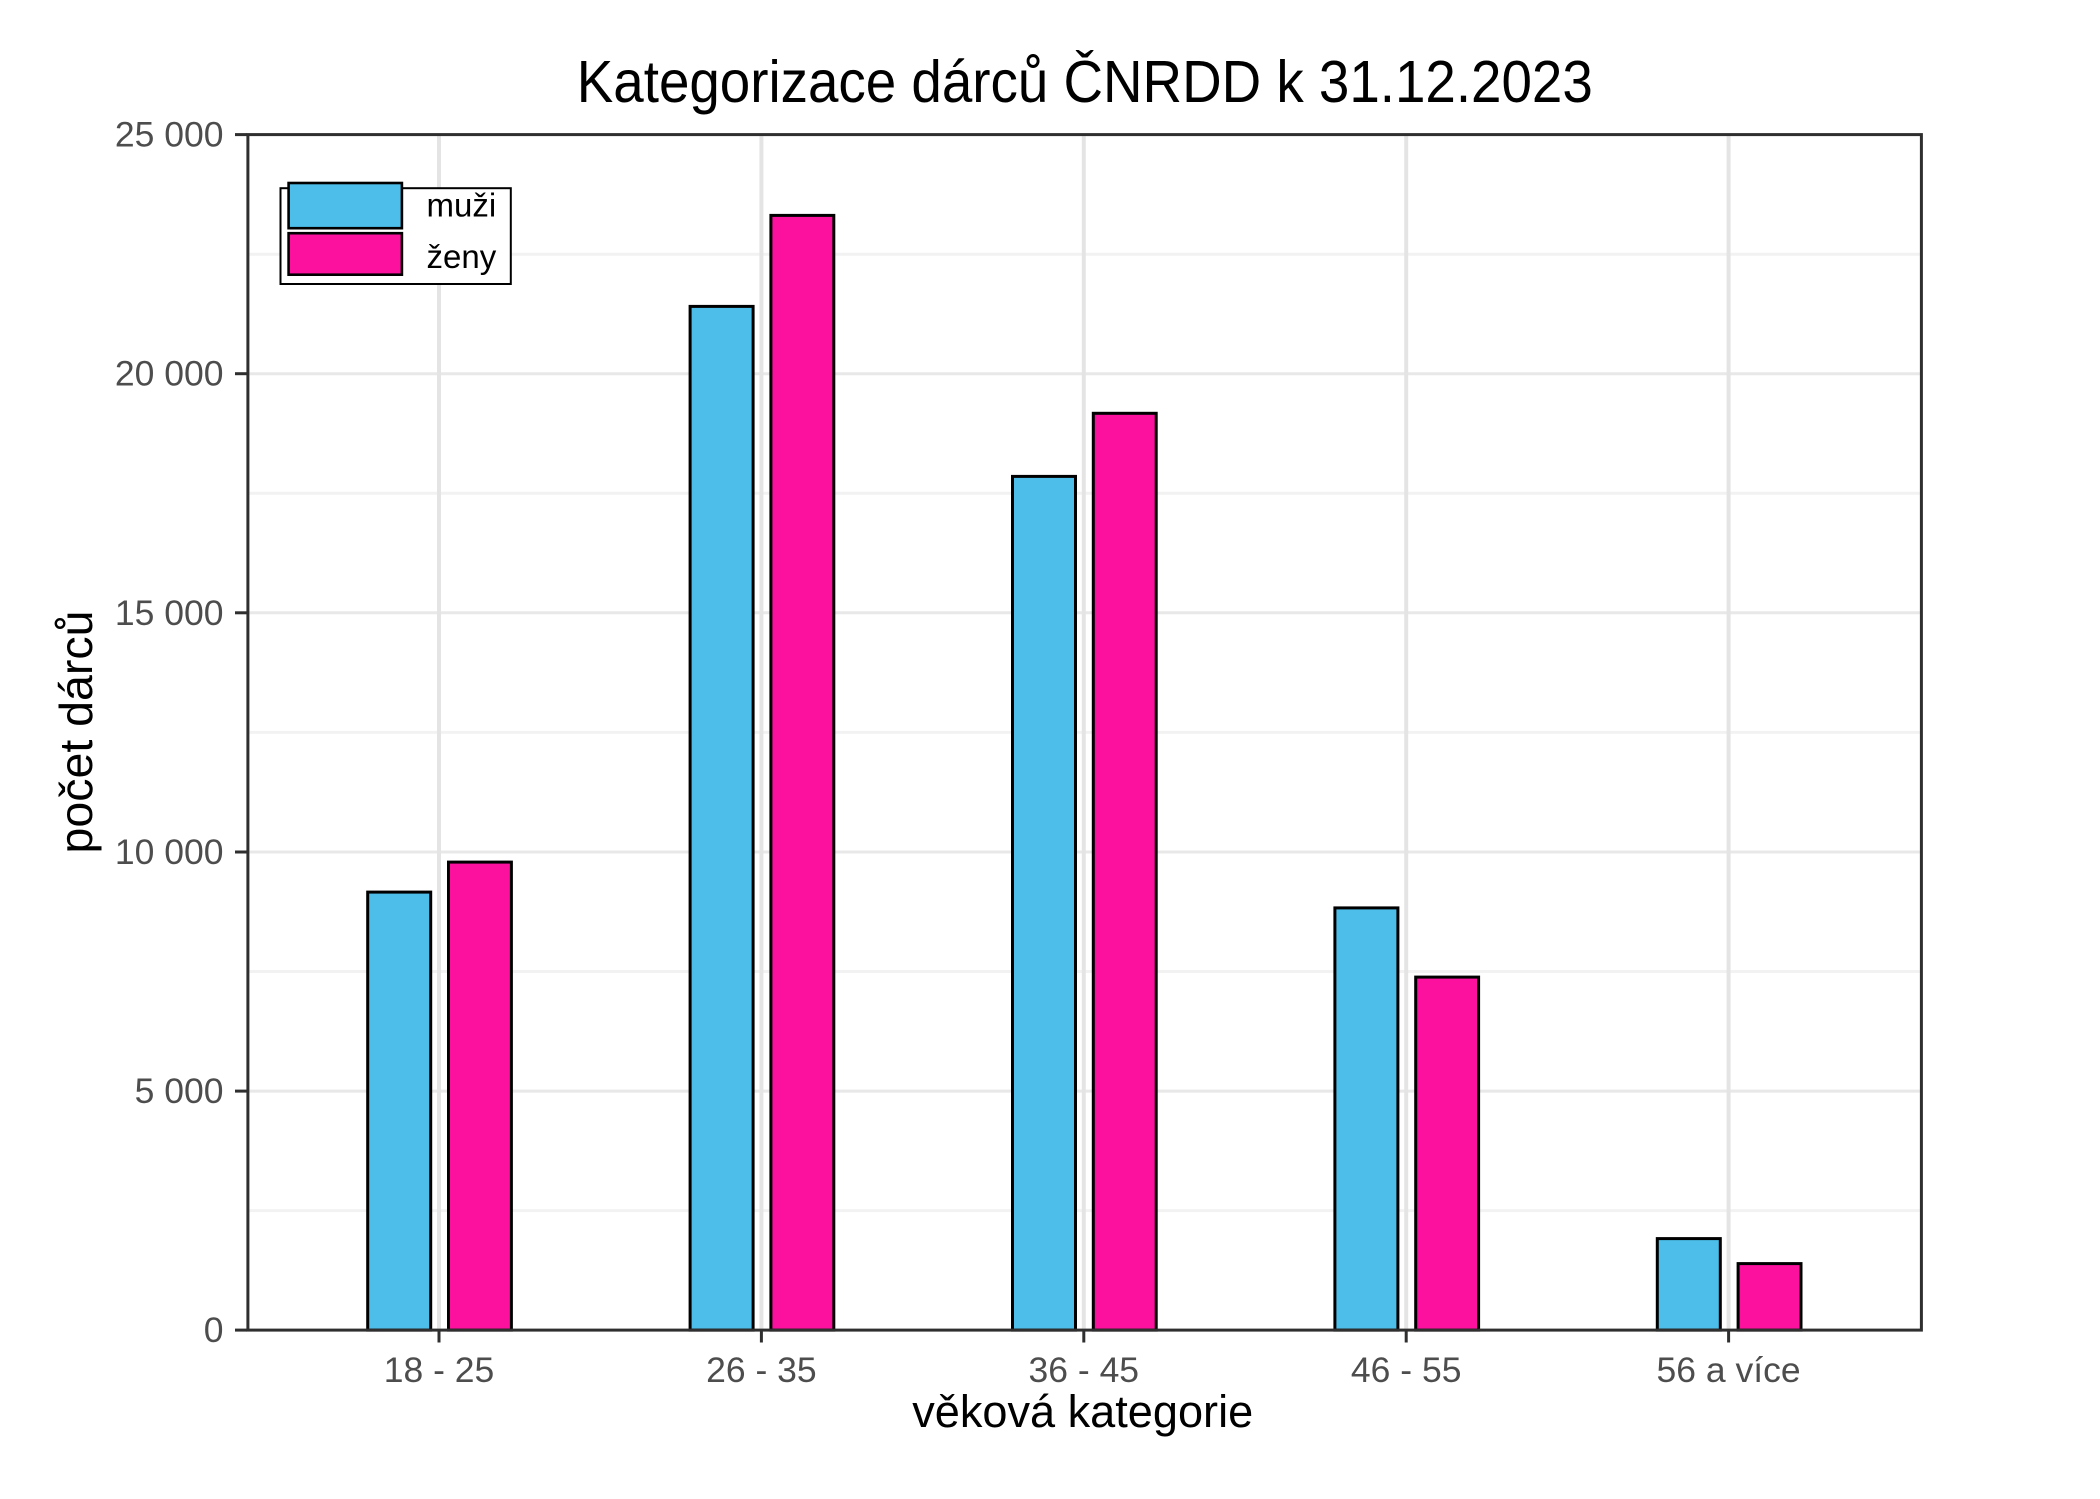 This screenshot has width=2100, height=1499. I want to click on svg-text: 36 - 45, so click(1084, 1370).